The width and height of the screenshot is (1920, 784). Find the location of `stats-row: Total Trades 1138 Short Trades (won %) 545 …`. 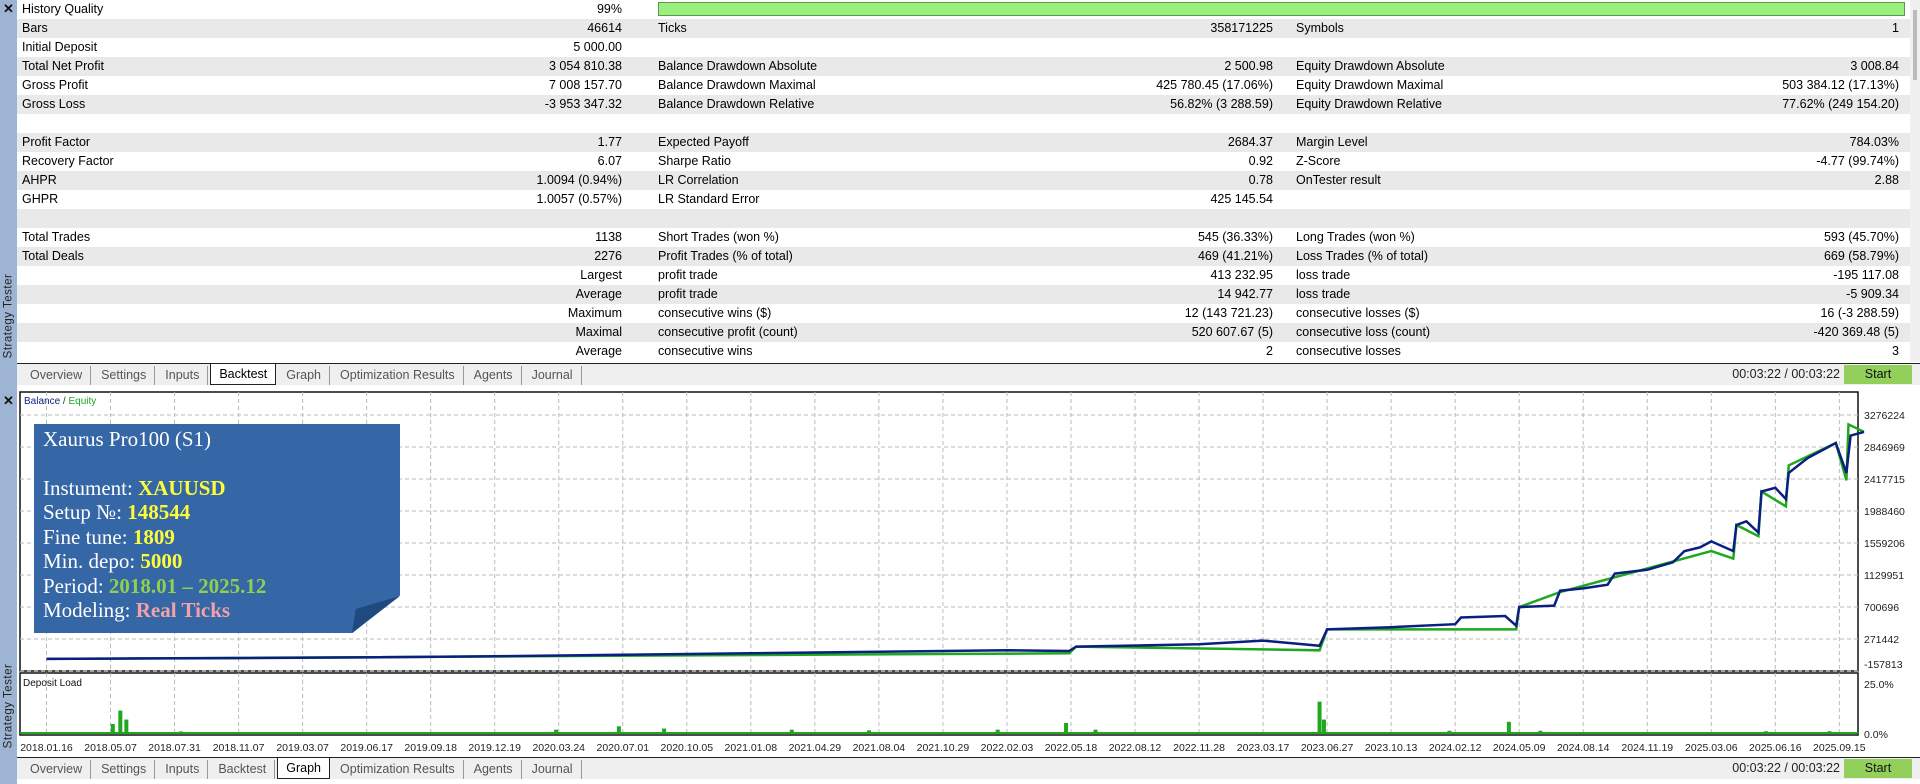

stats-row: Total Trades 1138 Short Trades (won %) 545 … is located at coordinates (963, 237).